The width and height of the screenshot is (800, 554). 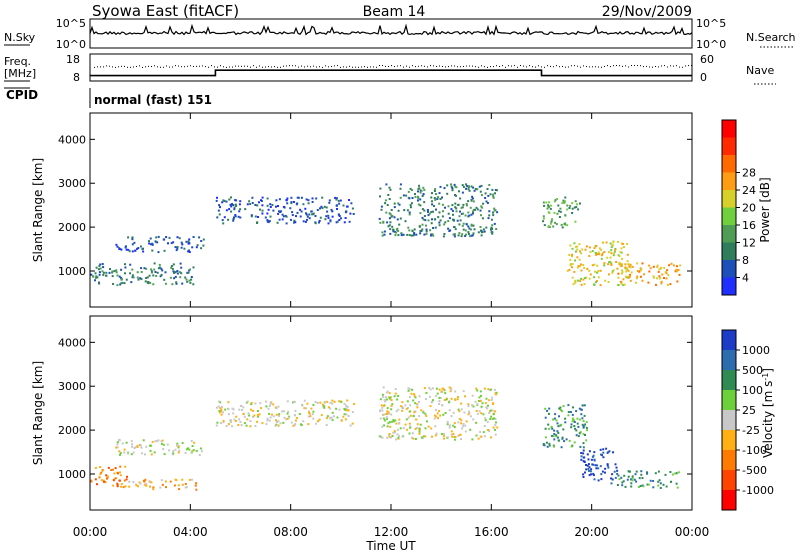 What do you see at coordinates (749, 173) in the screenshot?
I see `colorbar-tick-label: 28` at bounding box center [749, 173].